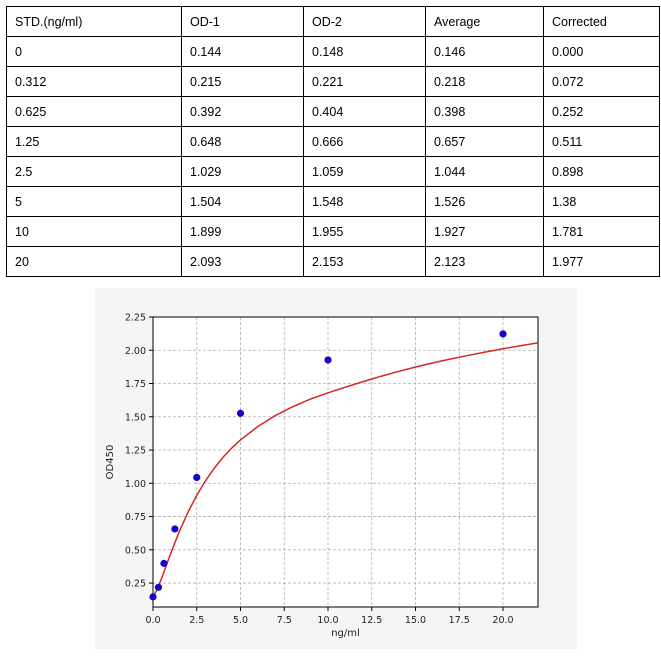  I want to click on table-cell: 1.029, so click(242, 171).